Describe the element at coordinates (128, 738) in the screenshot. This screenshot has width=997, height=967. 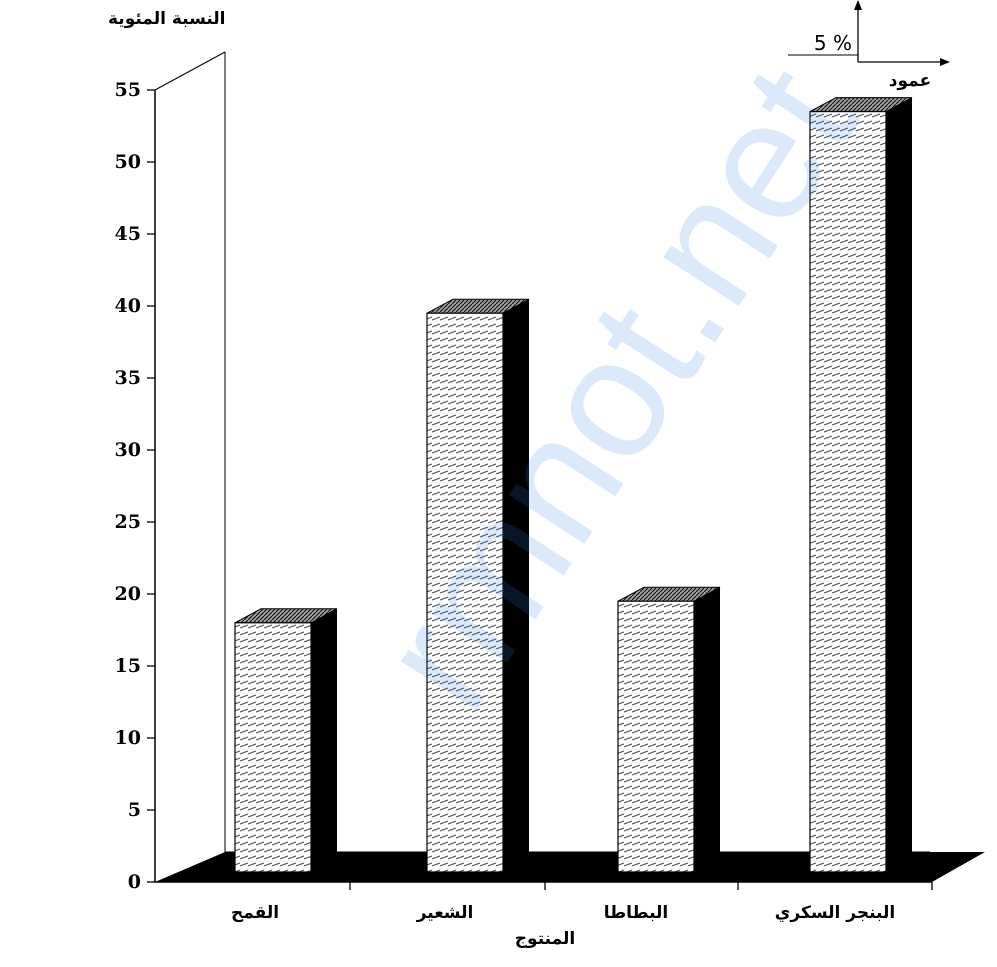
I see `y-tick-label: 10` at that location.